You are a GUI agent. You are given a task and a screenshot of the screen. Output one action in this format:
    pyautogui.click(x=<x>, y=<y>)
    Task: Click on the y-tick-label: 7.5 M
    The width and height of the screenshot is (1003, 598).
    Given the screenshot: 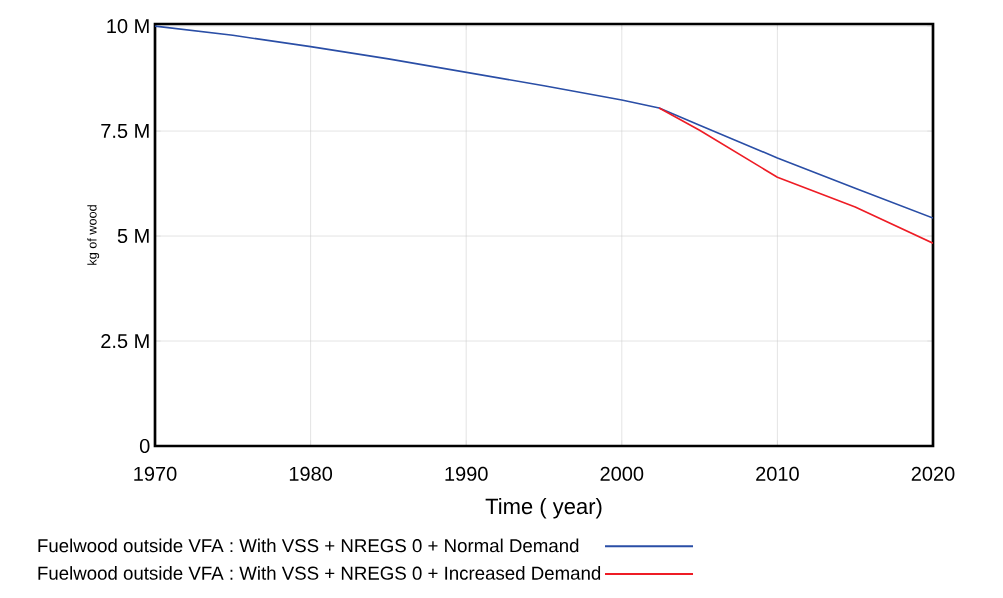 What is the action you would take?
    pyautogui.click(x=125, y=131)
    